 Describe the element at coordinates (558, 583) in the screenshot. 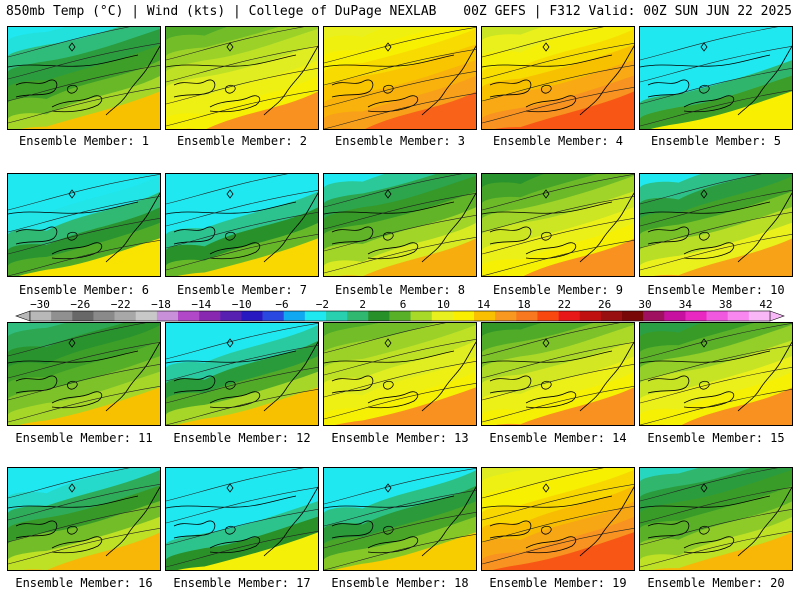

I see `ensemble-member-label: Ensemble Member: 19` at that location.